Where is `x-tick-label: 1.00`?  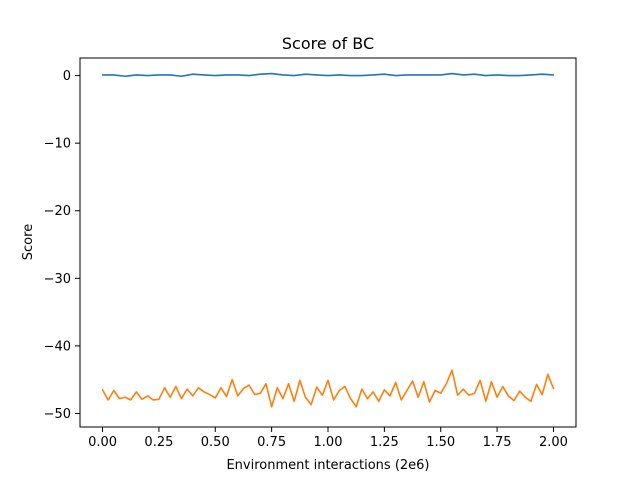
x-tick-label: 1.00 is located at coordinates (328, 442).